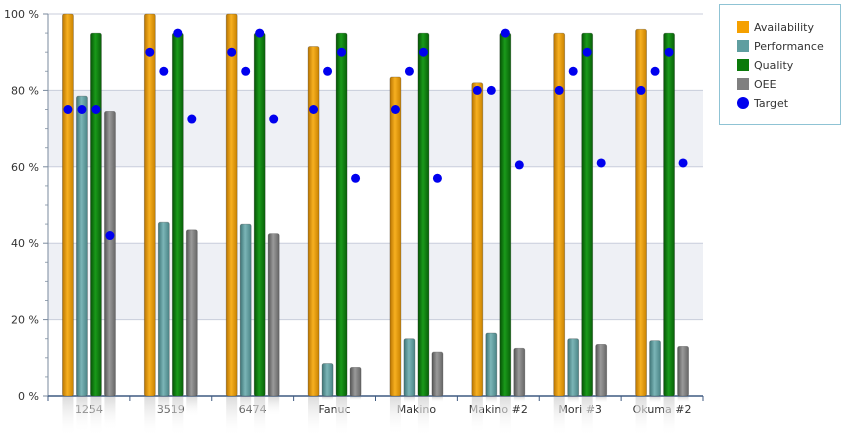 This screenshot has height=443, width=850. Describe the element at coordinates (743, 103) in the screenshot. I see `legend-swatch-target` at that location.